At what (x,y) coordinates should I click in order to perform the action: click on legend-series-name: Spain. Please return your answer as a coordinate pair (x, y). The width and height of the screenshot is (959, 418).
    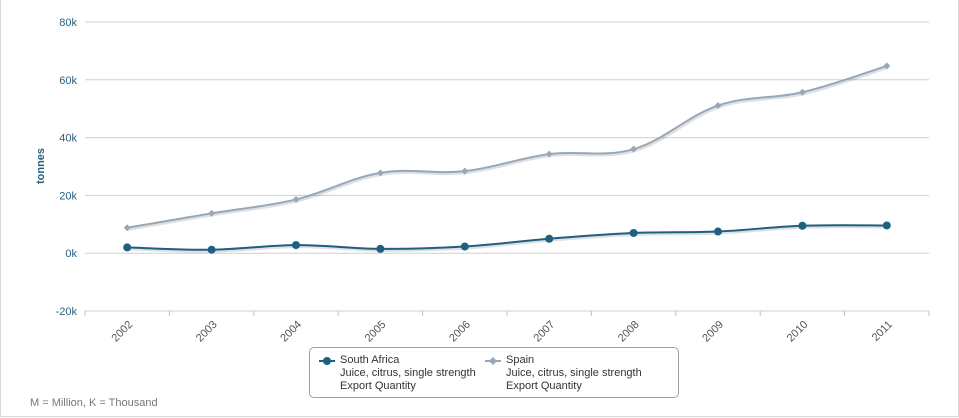
    Looking at the image, I should click on (520, 360).